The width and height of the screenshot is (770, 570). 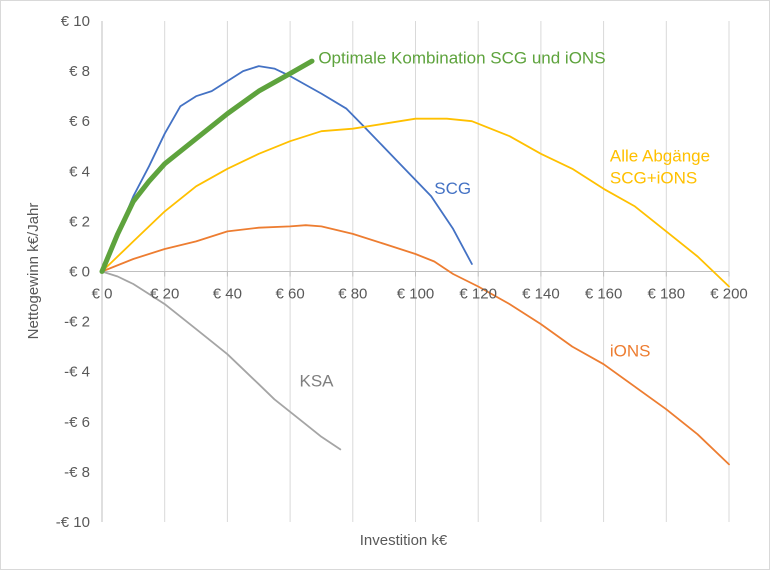 What do you see at coordinates (667, 294) in the screenshot?
I see `x-tick-label: € 180` at bounding box center [667, 294].